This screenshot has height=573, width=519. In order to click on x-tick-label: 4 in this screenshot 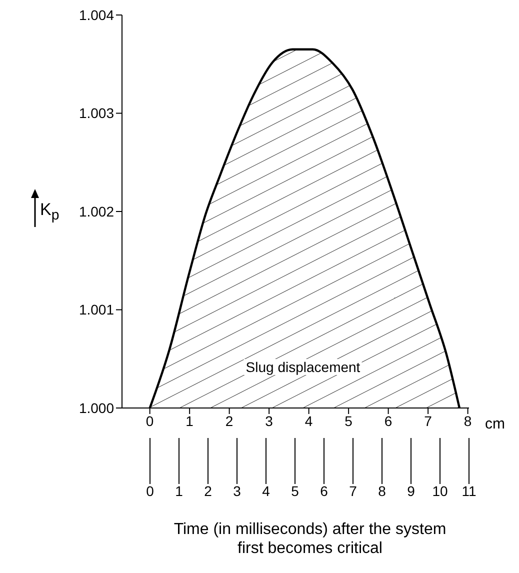, I will do `click(308, 420)`.